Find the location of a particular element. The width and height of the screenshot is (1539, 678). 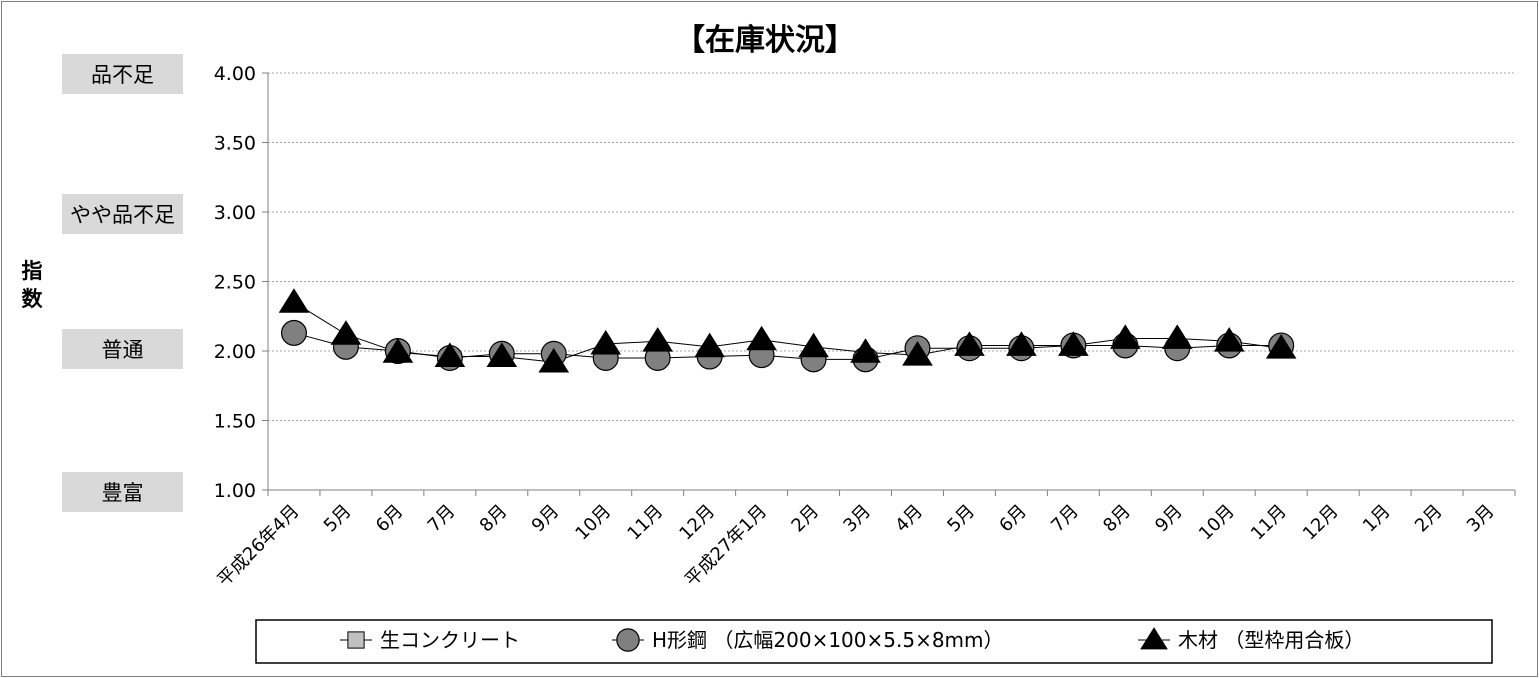

y-tick-label: 2.00 is located at coordinates (235, 352).